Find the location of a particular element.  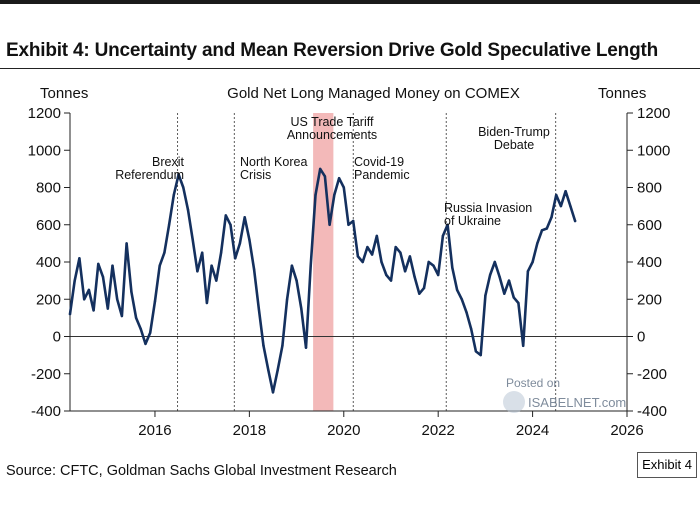

ytick-label-right: -200 is located at coordinates (652, 374).